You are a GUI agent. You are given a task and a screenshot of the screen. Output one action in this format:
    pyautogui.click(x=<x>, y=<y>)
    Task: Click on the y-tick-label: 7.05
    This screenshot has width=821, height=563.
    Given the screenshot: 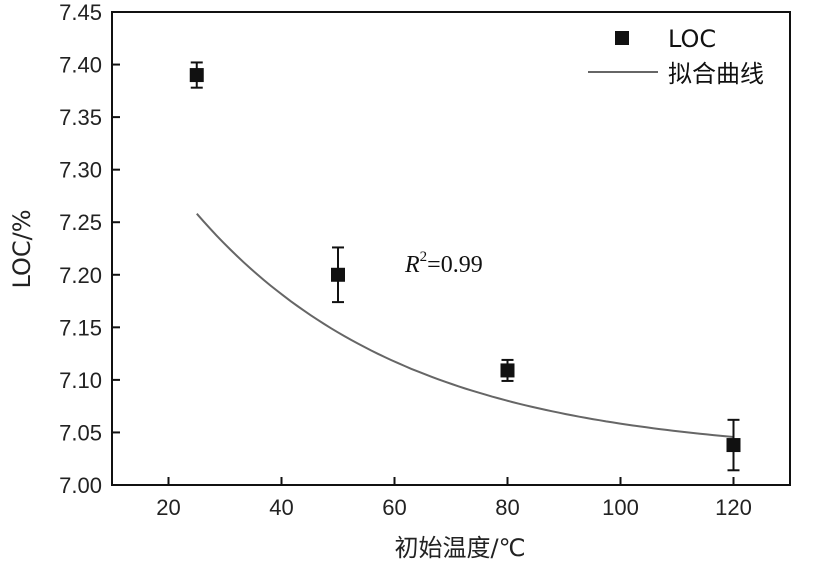 What is the action you would take?
    pyautogui.click(x=80, y=432)
    